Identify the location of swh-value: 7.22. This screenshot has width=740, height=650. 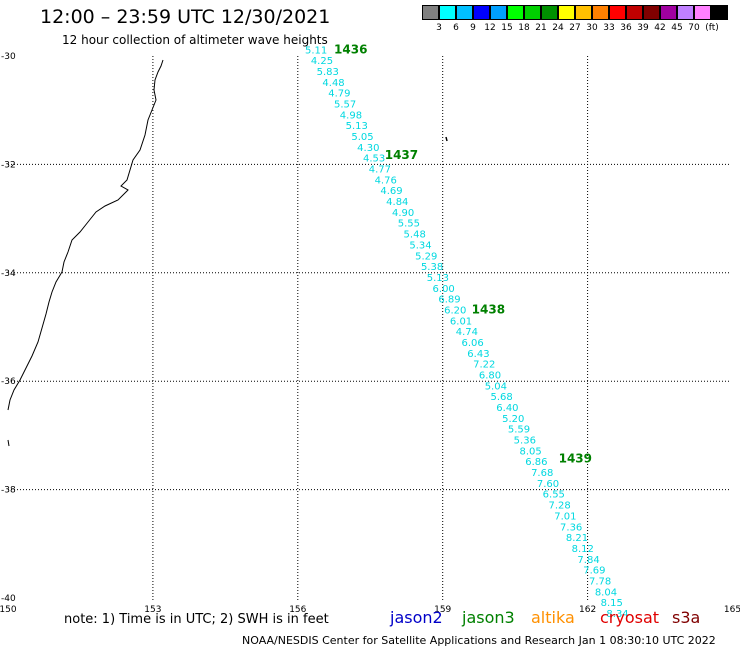
(484, 365).